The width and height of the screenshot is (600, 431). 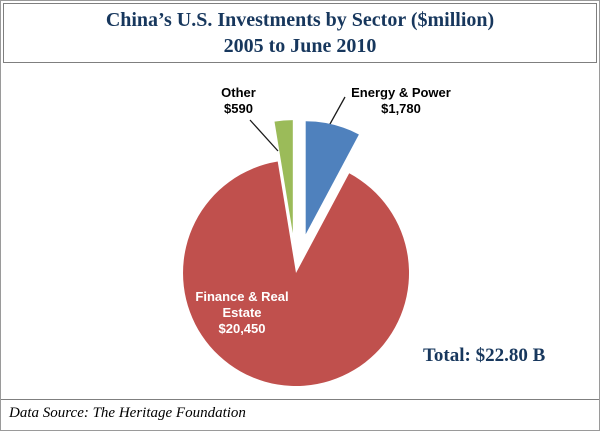 I want to click on slice-label-energy-power-name: Energy & Power, so click(x=401, y=92).